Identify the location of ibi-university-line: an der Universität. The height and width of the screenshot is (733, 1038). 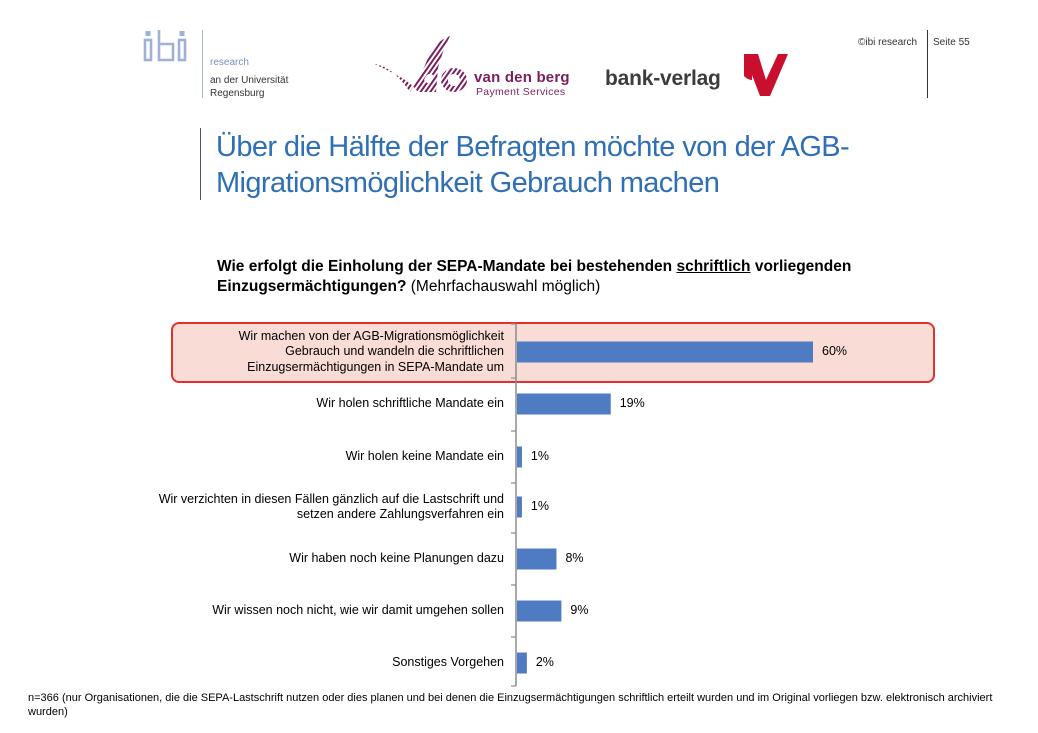
(249, 80).